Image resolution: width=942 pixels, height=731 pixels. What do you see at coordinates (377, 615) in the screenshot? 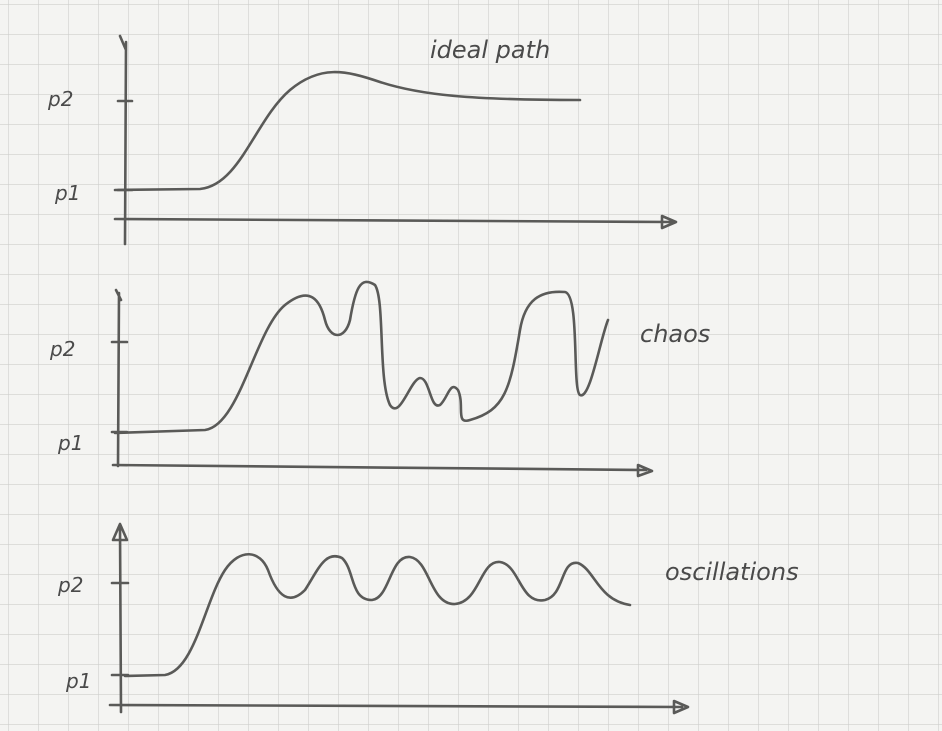
I see `oscillation-curve` at bounding box center [377, 615].